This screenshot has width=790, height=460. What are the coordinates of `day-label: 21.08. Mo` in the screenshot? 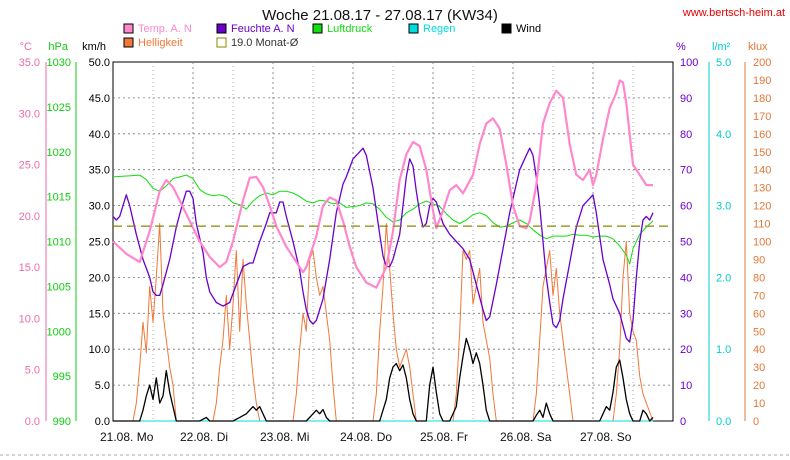 It's located at (127, 437).